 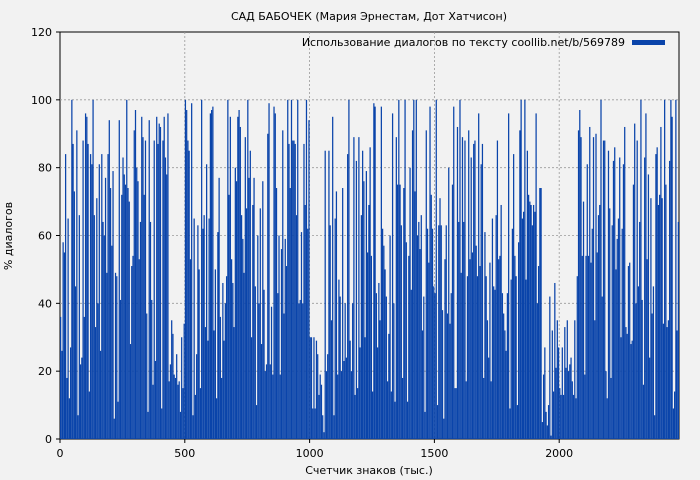 I want to click on y-tick-label: 20, so click(x=45, y=371).